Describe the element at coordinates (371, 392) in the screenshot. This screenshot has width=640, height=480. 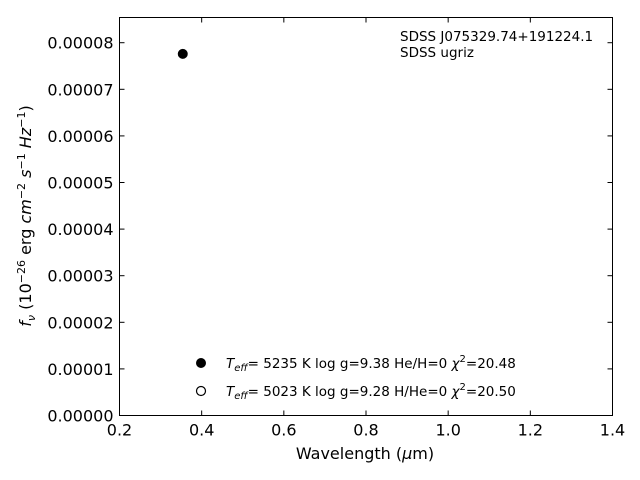
I see `legend-entry-2: Teff= 5023 K log g=9.28 H/He=0 χ2=20.50` at that location.